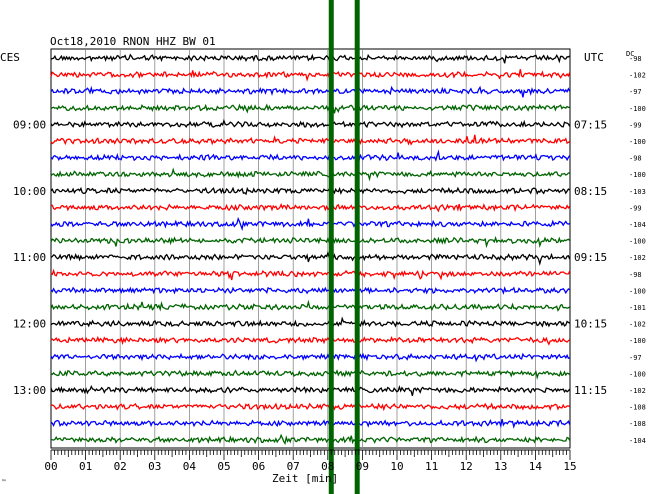 Image resolution: width=650 pixels, height=494 pixels. What do you see at coordinates (29, 324) in the screenshot?
I see `ces-hour-label: 12:00` at bounding box center [29, 324].